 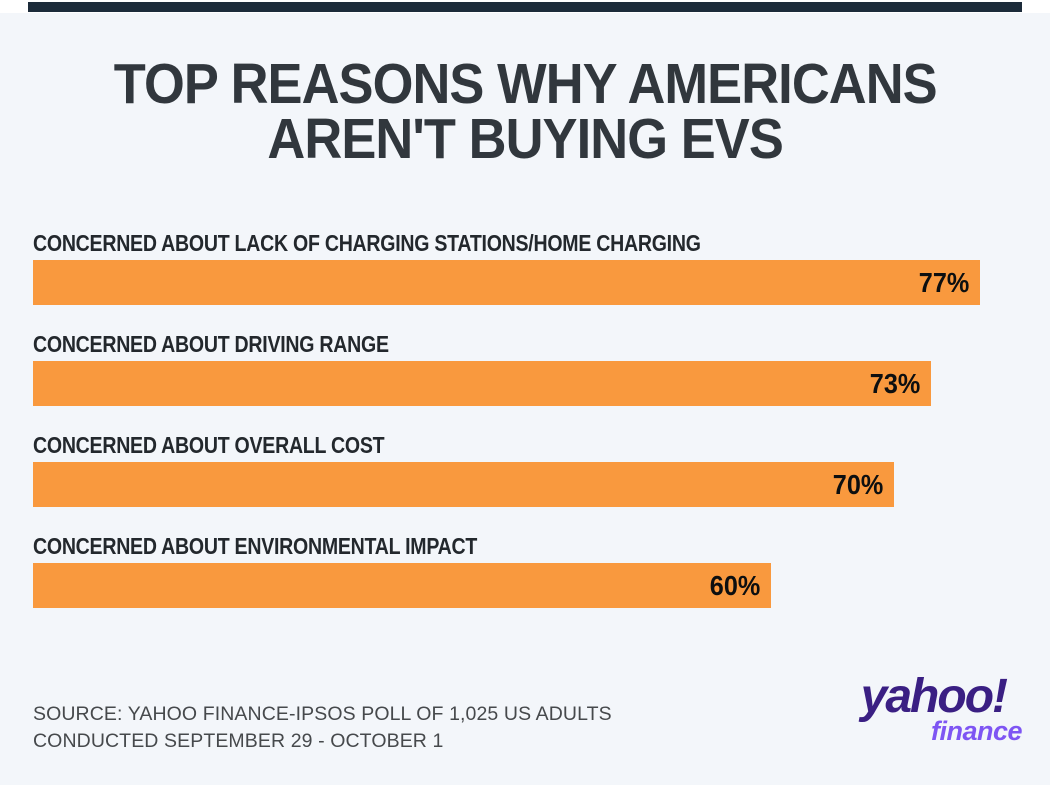 I want to click on bar-category-label: CONCERNED ABOUT ENVIRONMENTAL IMPACT, so click(x=527, y=546).